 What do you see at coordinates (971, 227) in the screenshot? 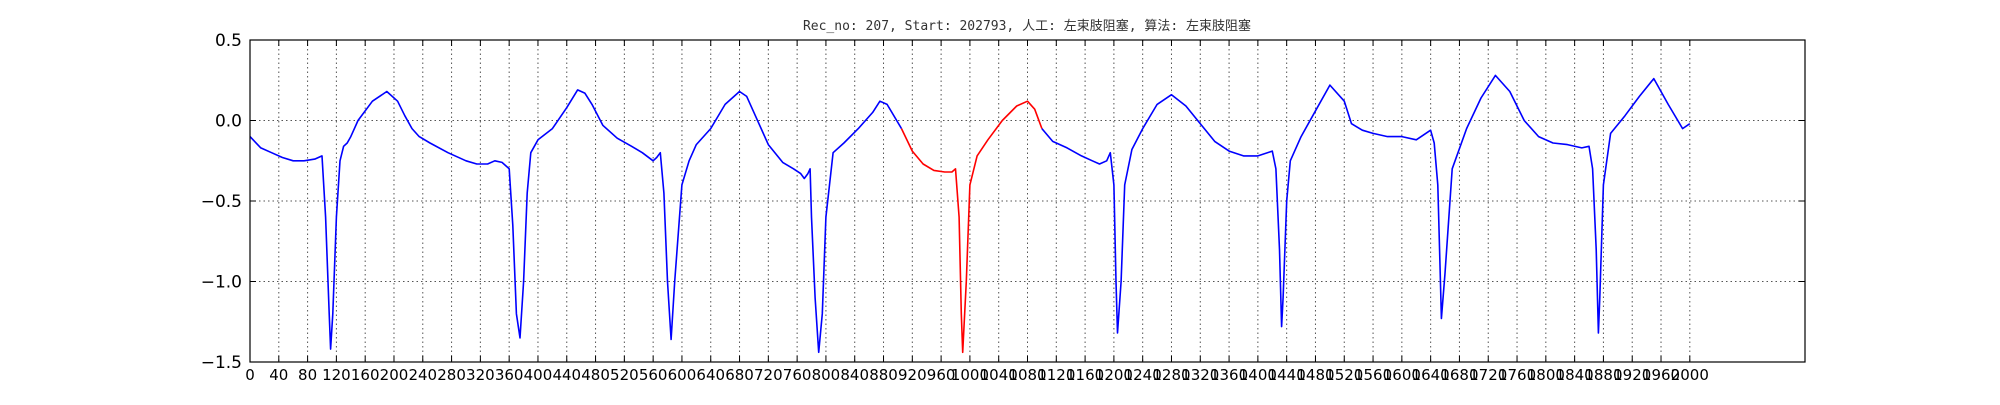
I see `ecg-series-line` at bounding box center [971, 227].